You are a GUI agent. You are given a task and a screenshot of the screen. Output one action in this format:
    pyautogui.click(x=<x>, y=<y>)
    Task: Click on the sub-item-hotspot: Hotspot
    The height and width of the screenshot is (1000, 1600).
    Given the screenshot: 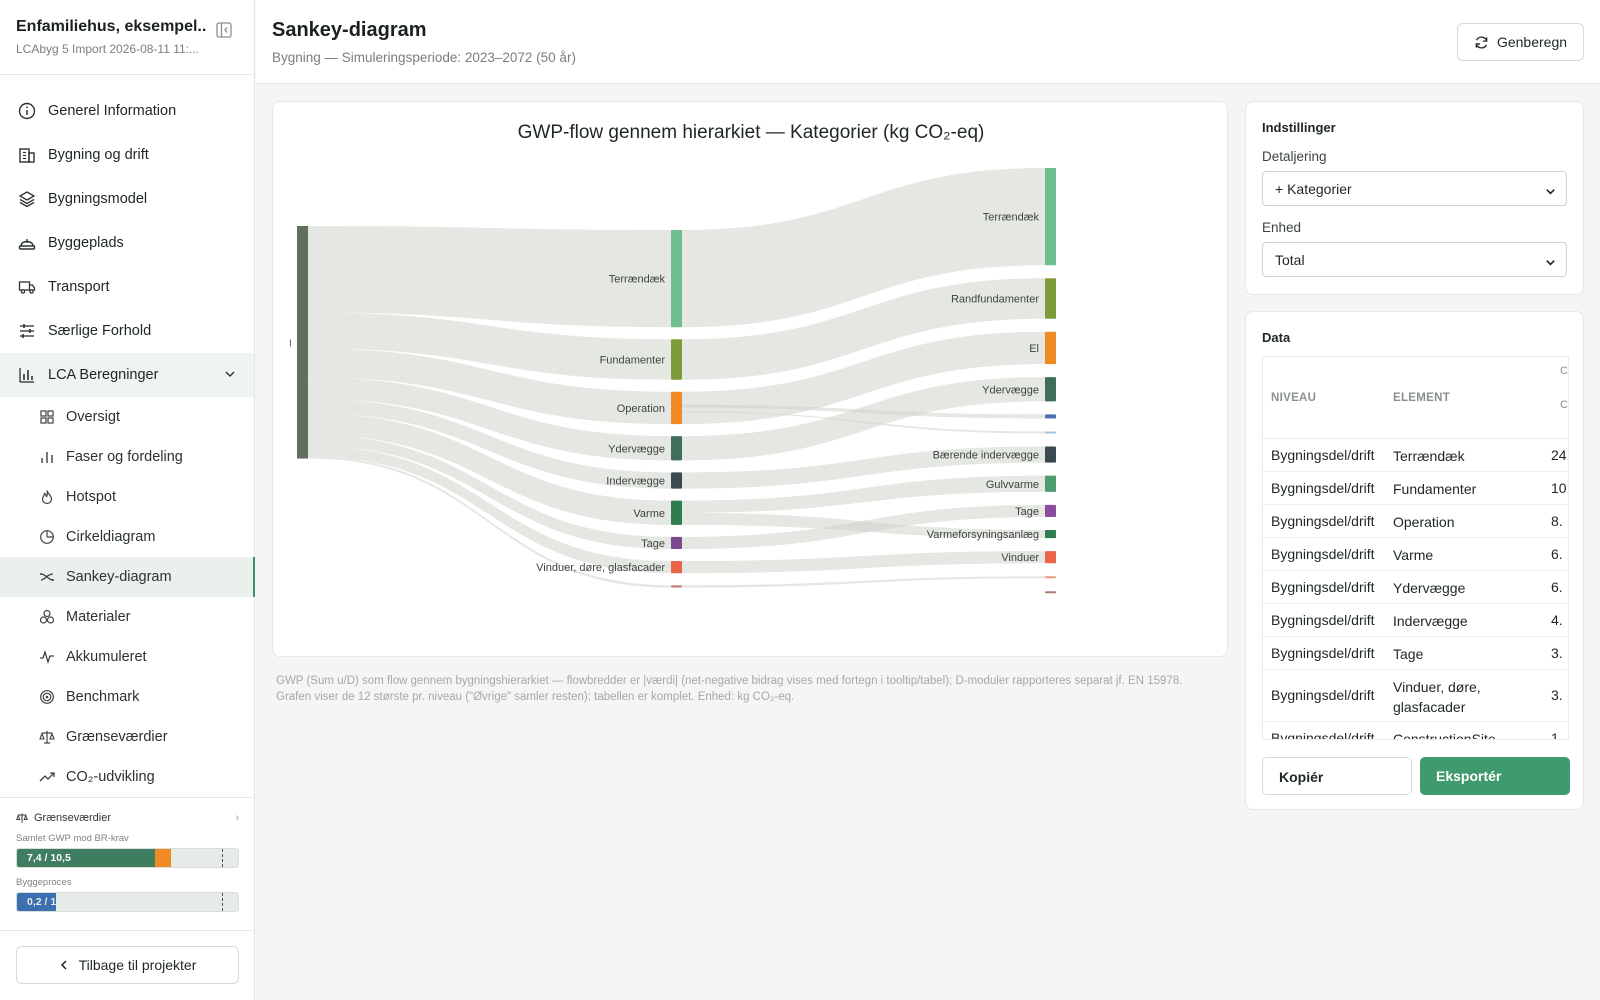 What is the action you would take?
    pyautogui.click(x=127, y=497)
    